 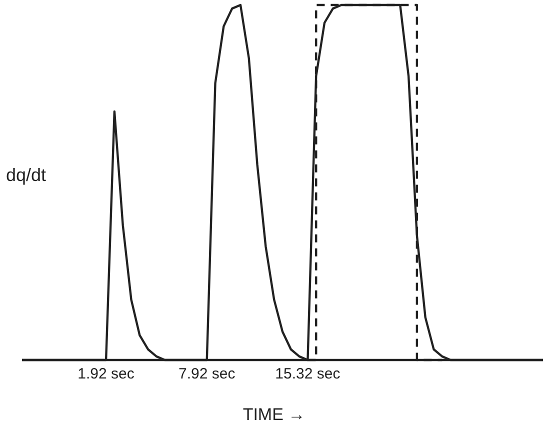 What do you see at coordinates (106, 374) in the screenshot?
I see `x-tick-label: 1.92 sec` at bounding box center [106, 374].